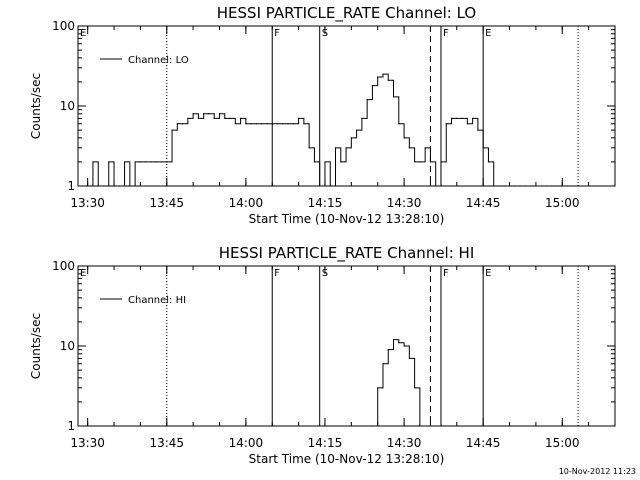 The width and height of the screenshot is (640, 480). I want to click on footer-timestamp: 10-Nov-2012 11:23, so click(597, 471).